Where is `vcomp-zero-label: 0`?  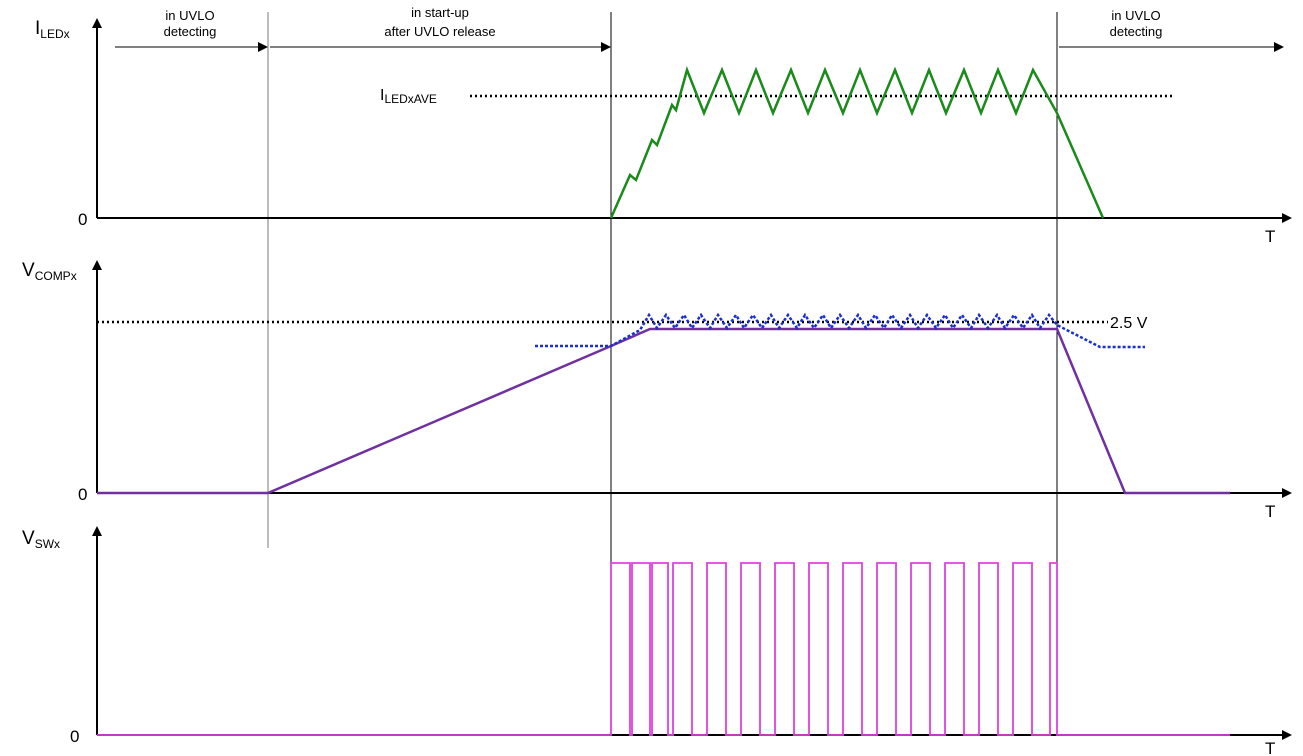 vcomp-zero-label: 0 is located at coordinates (82, 494).